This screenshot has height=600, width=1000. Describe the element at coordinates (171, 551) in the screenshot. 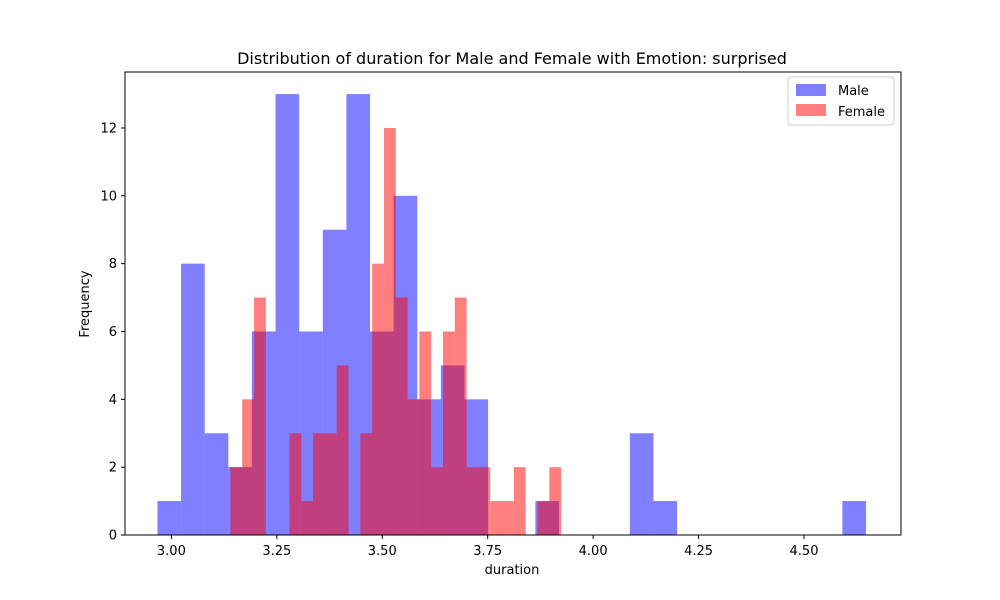

I see `x-tick-label: 3.00` at that location.